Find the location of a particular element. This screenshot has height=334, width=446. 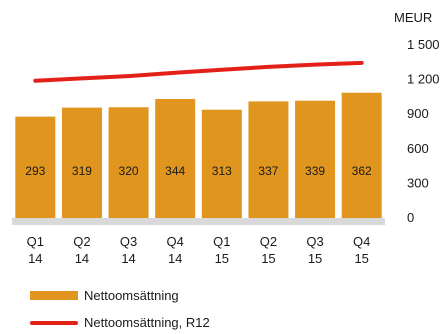

legend-item-line: Nettoomsättning, R12 is located at coordinates (120, 322).